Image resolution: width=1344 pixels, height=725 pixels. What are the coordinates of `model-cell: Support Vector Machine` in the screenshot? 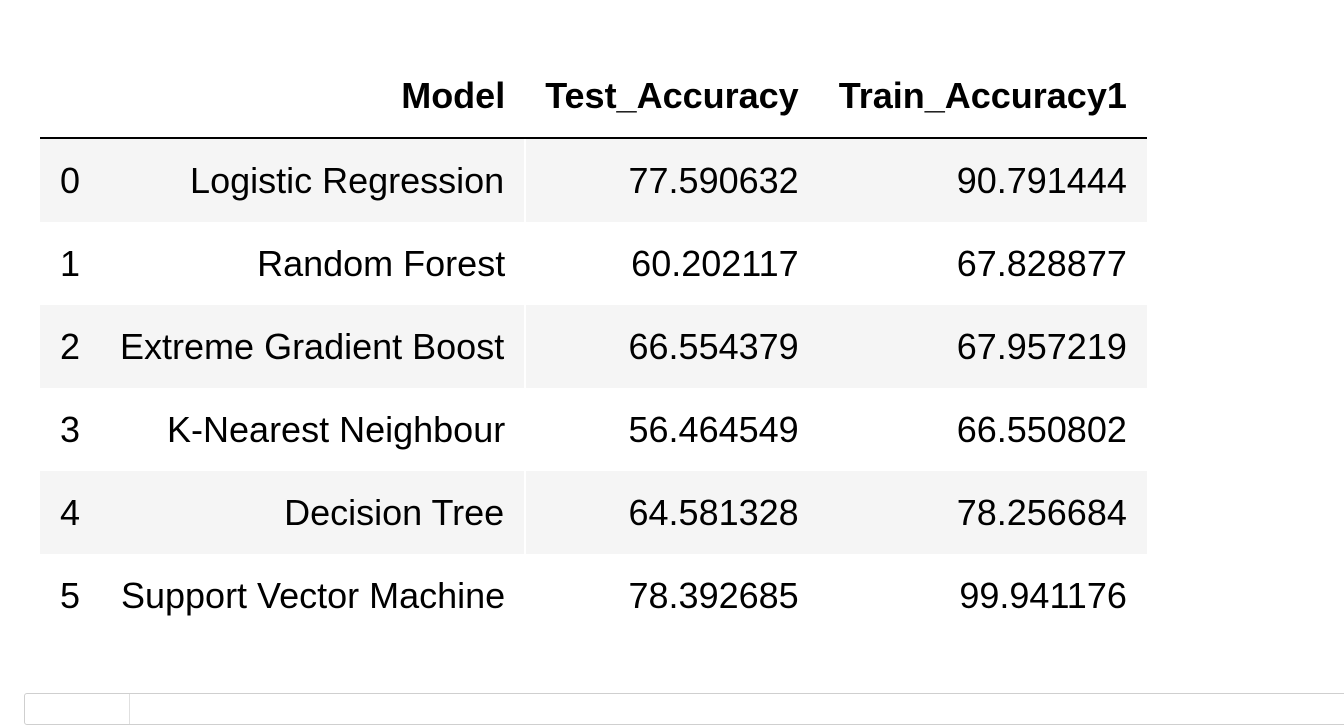 It's located at (313, 595).